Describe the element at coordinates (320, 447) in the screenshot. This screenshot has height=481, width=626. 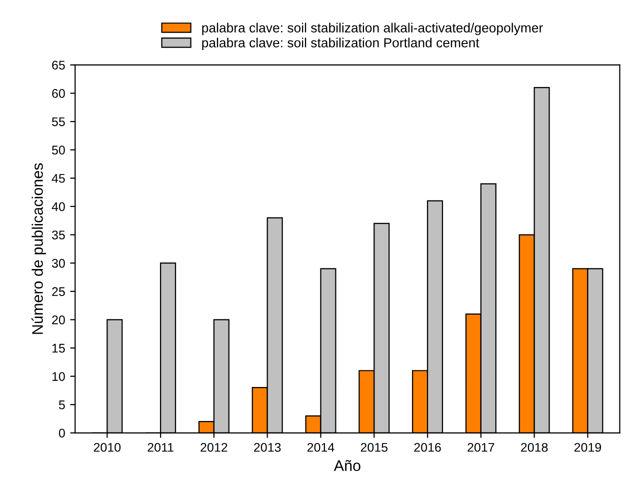
I see `x-tick-label: 2014` at that location.